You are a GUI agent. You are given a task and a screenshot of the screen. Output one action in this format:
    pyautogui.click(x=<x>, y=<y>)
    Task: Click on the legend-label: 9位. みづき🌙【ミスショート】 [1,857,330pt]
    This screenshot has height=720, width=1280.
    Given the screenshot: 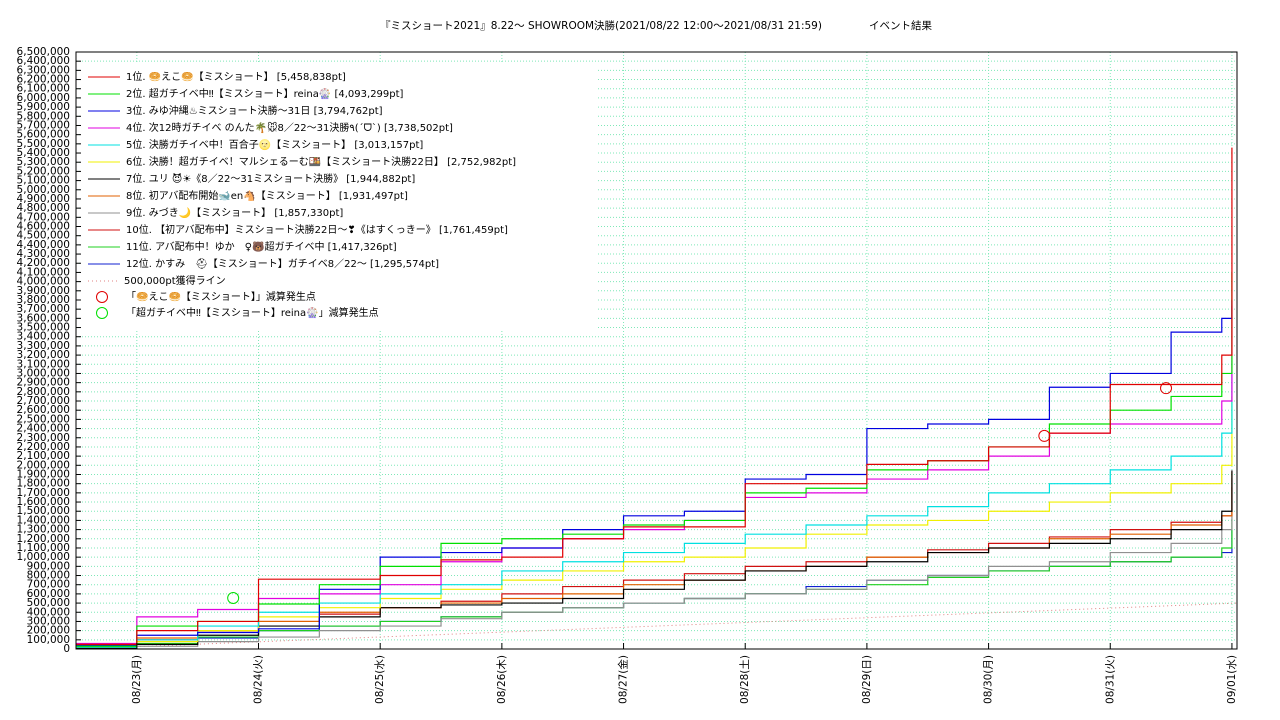 What is the action you would take?
    pyautogui.click(x=234, y=212)
    